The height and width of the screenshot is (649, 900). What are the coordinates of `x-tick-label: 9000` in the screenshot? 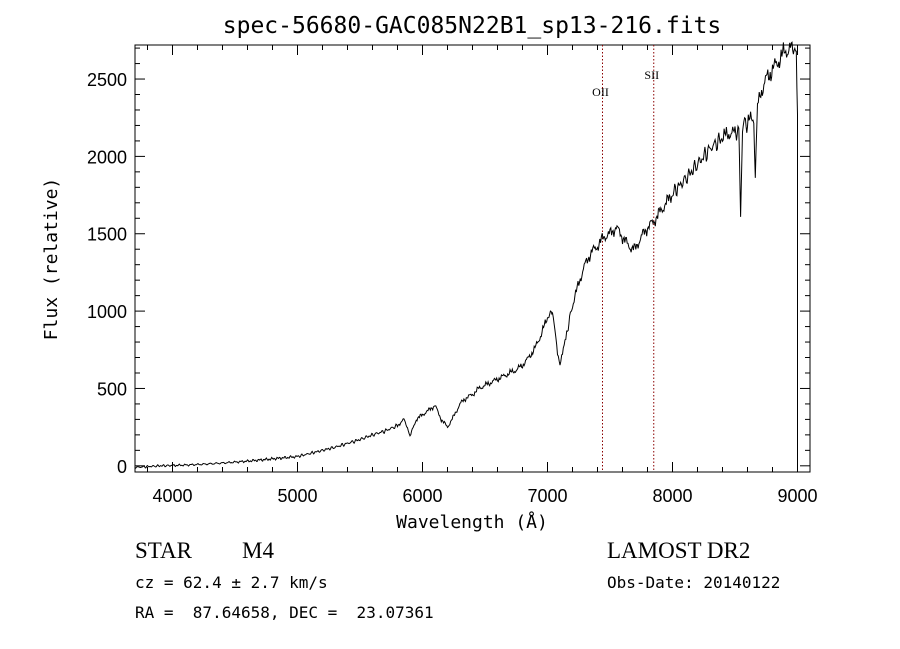 It's located at (797, 496).